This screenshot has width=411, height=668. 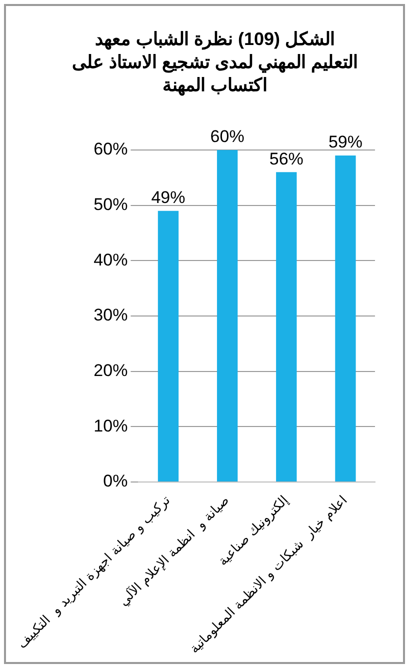 What do you see at coordinates (214, 62) in the screenshot?
I see `chart-title: الشكل (109) نظرة الشباب معهد التعليم المهني لمدى تشجيع الاستاذ على اكتساب المهنة` at bounding box center [214, 62].